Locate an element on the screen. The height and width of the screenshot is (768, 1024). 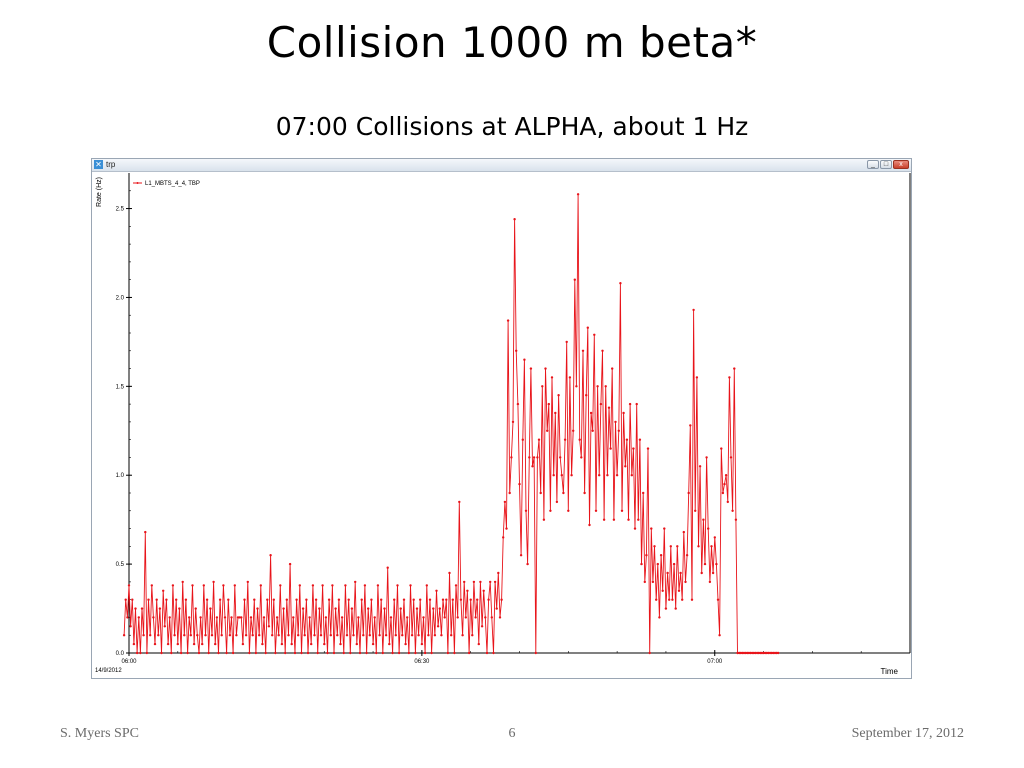
slide-subtitle: 07:00 Collisions at ALPHA, about 1 Hz is located at coordinates (512, 126).